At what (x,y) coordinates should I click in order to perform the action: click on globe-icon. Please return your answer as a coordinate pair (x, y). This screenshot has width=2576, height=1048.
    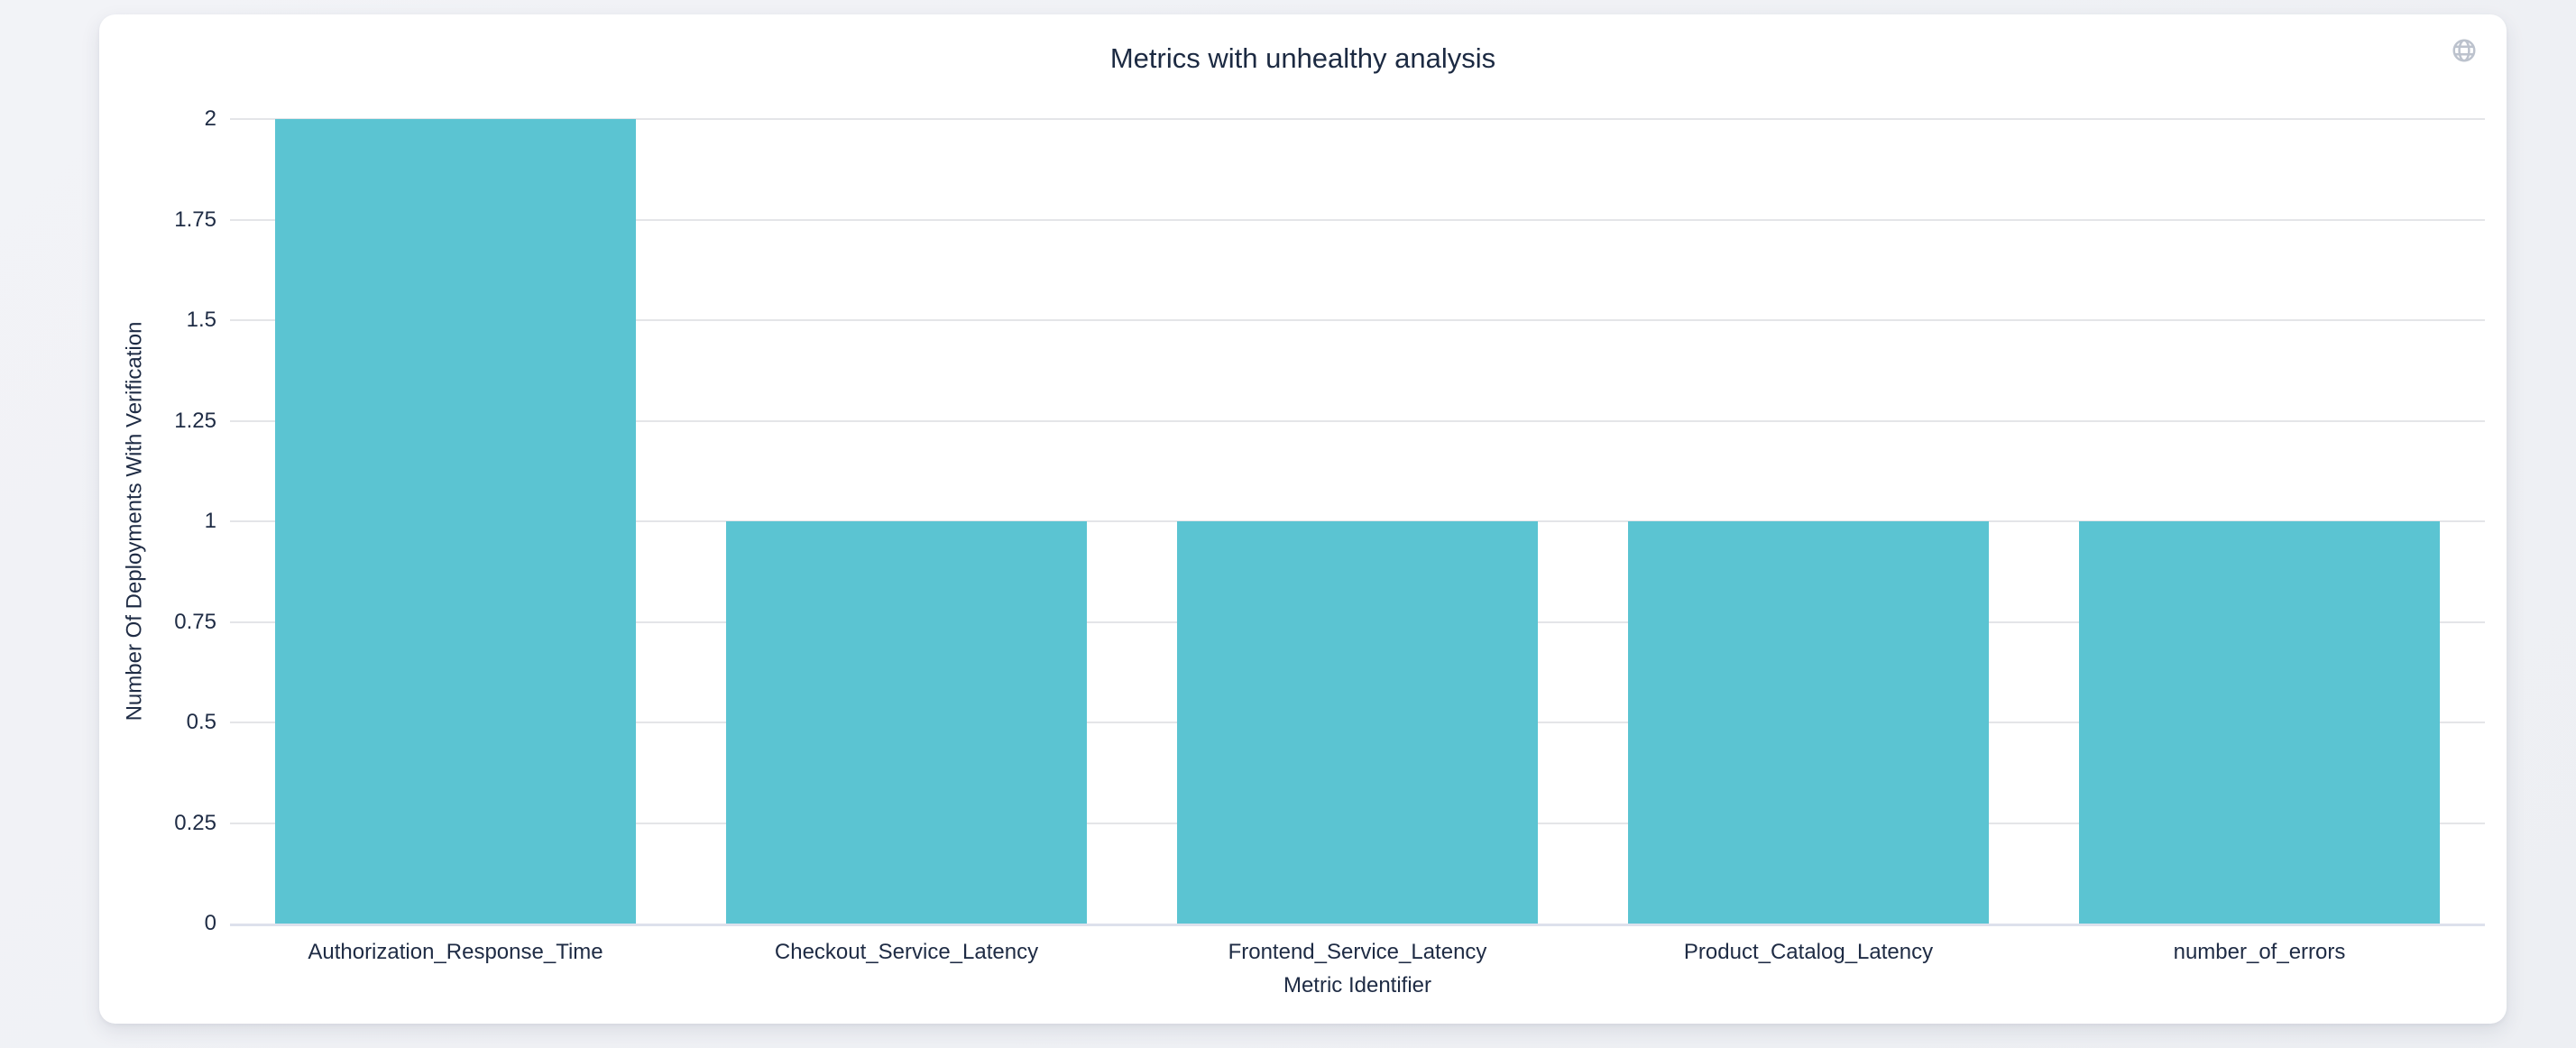
    Looking at the image, I should click on (2465, 50).